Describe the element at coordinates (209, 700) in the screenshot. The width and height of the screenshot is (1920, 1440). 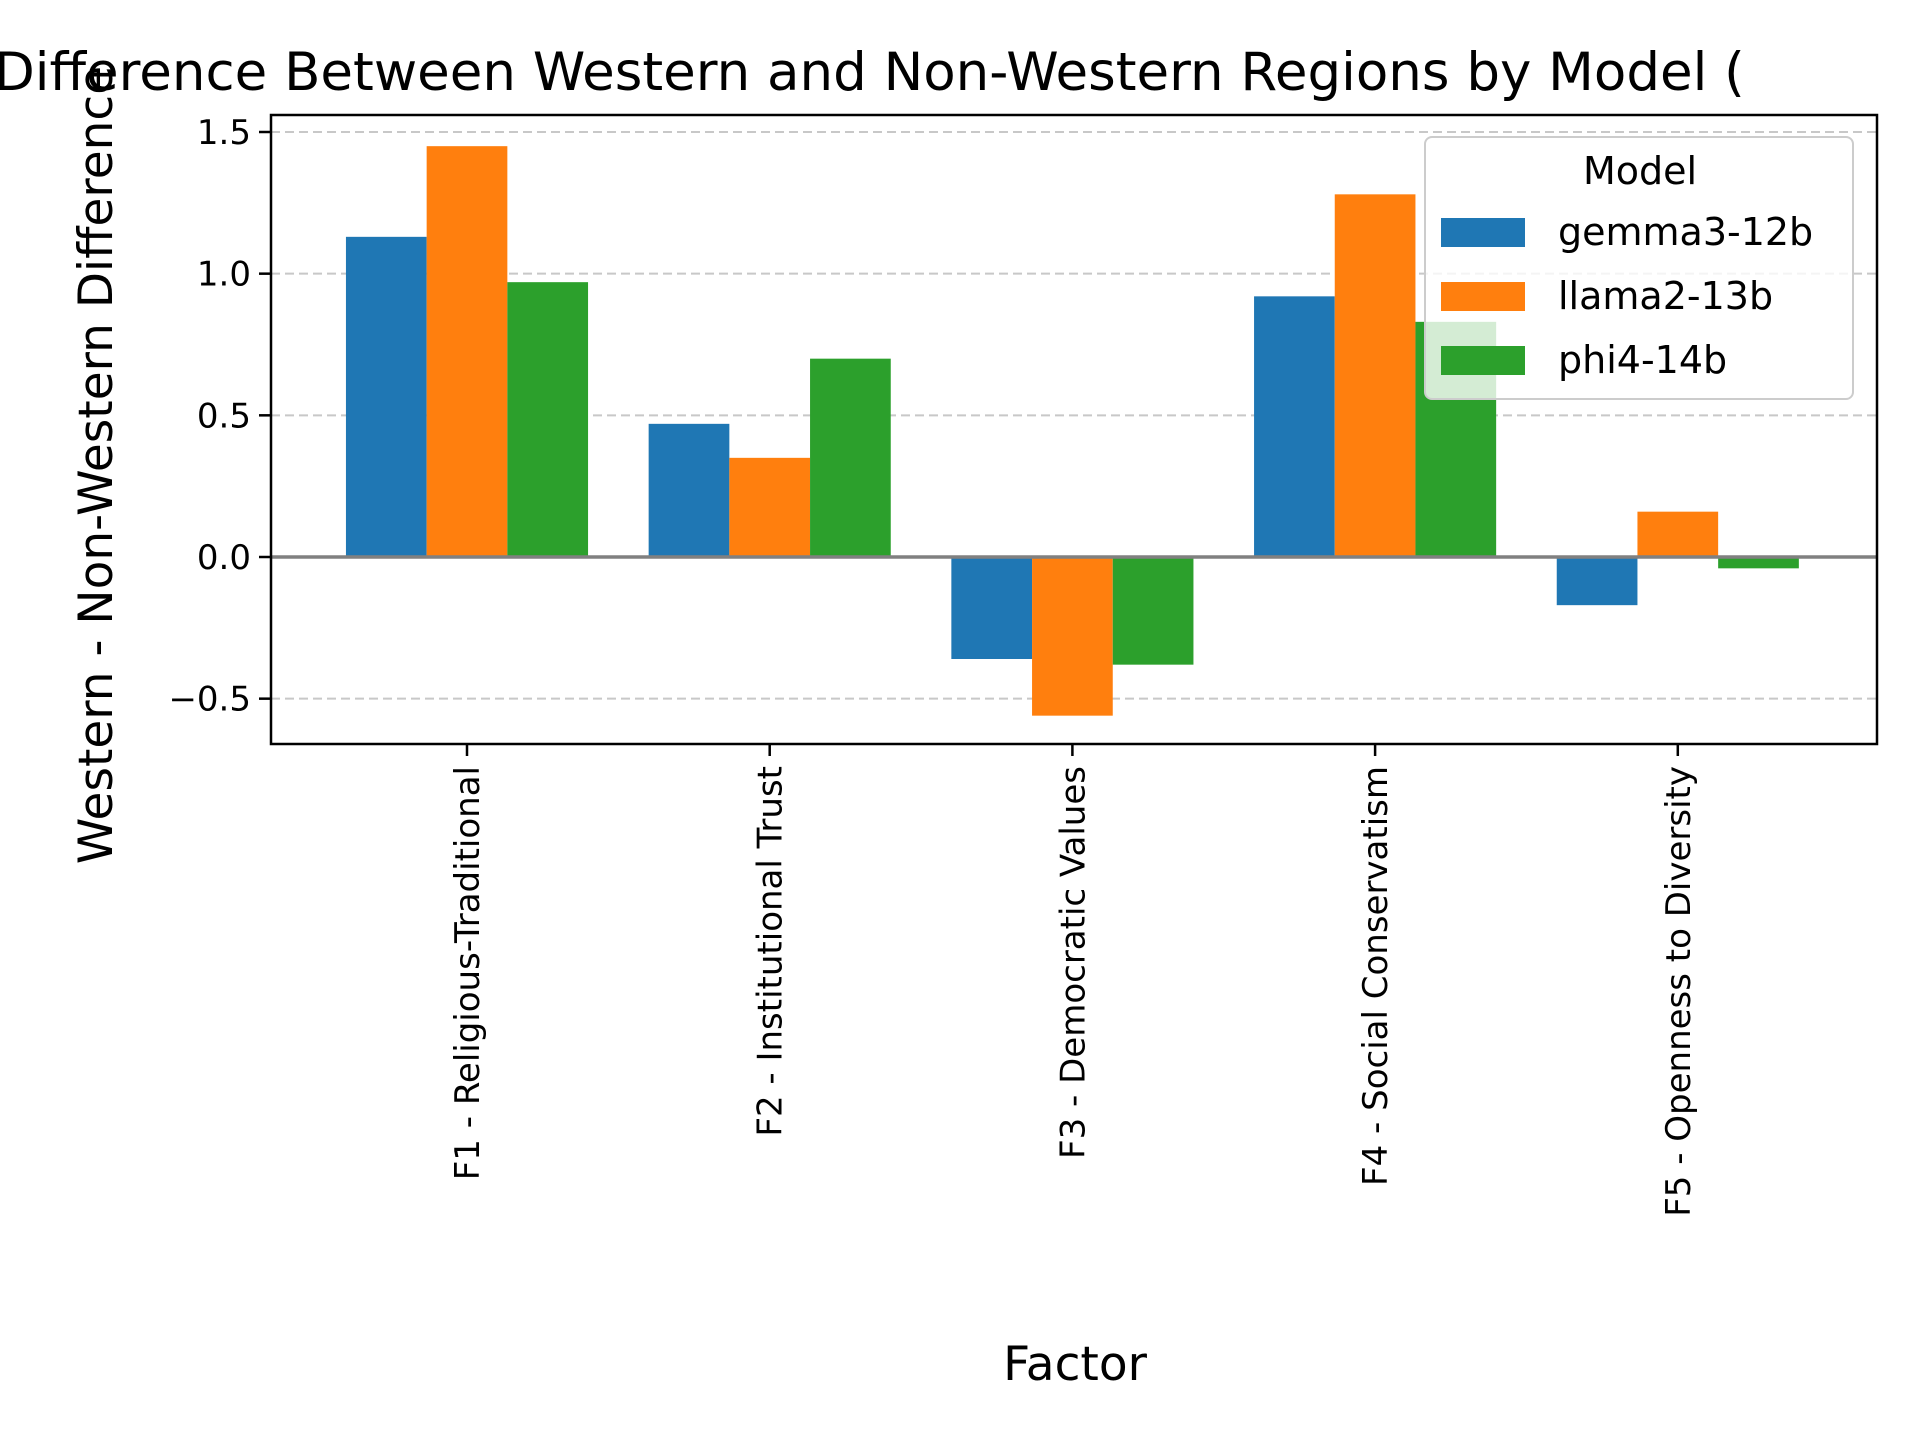
I see `y-tick-label: −0.5` at that location.